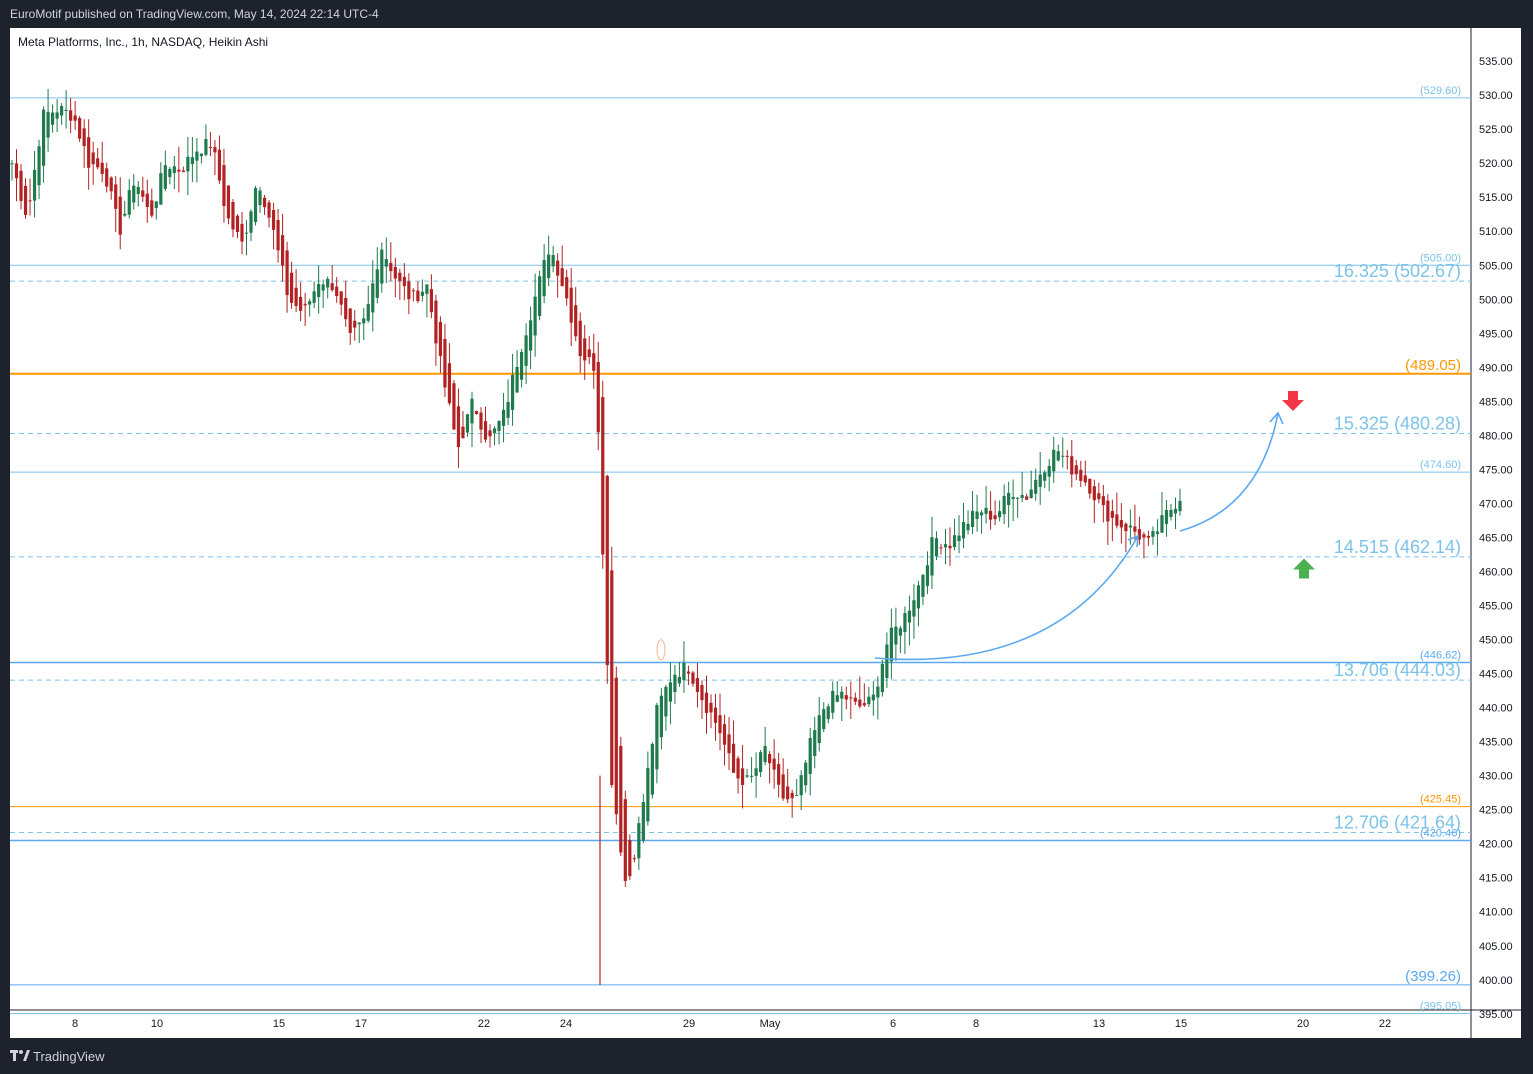 The width and height of the screenshot is (1533, 1074). Describe the element at coordinates (1496, 198) in the screenshot. I see `y-tick-label: 515.00` at that location.